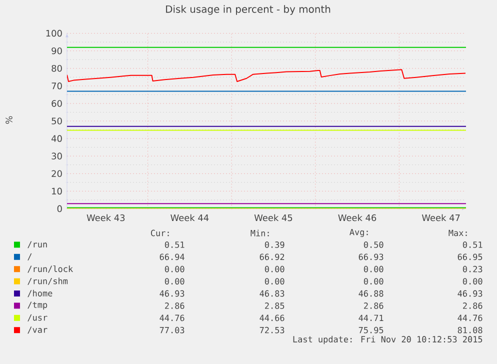 Image resolution: width=497 pixels, height=364 pixels. Describe the element at coordinates (38, 330) in the screenshot. I see `legend-label: /var` at that location.